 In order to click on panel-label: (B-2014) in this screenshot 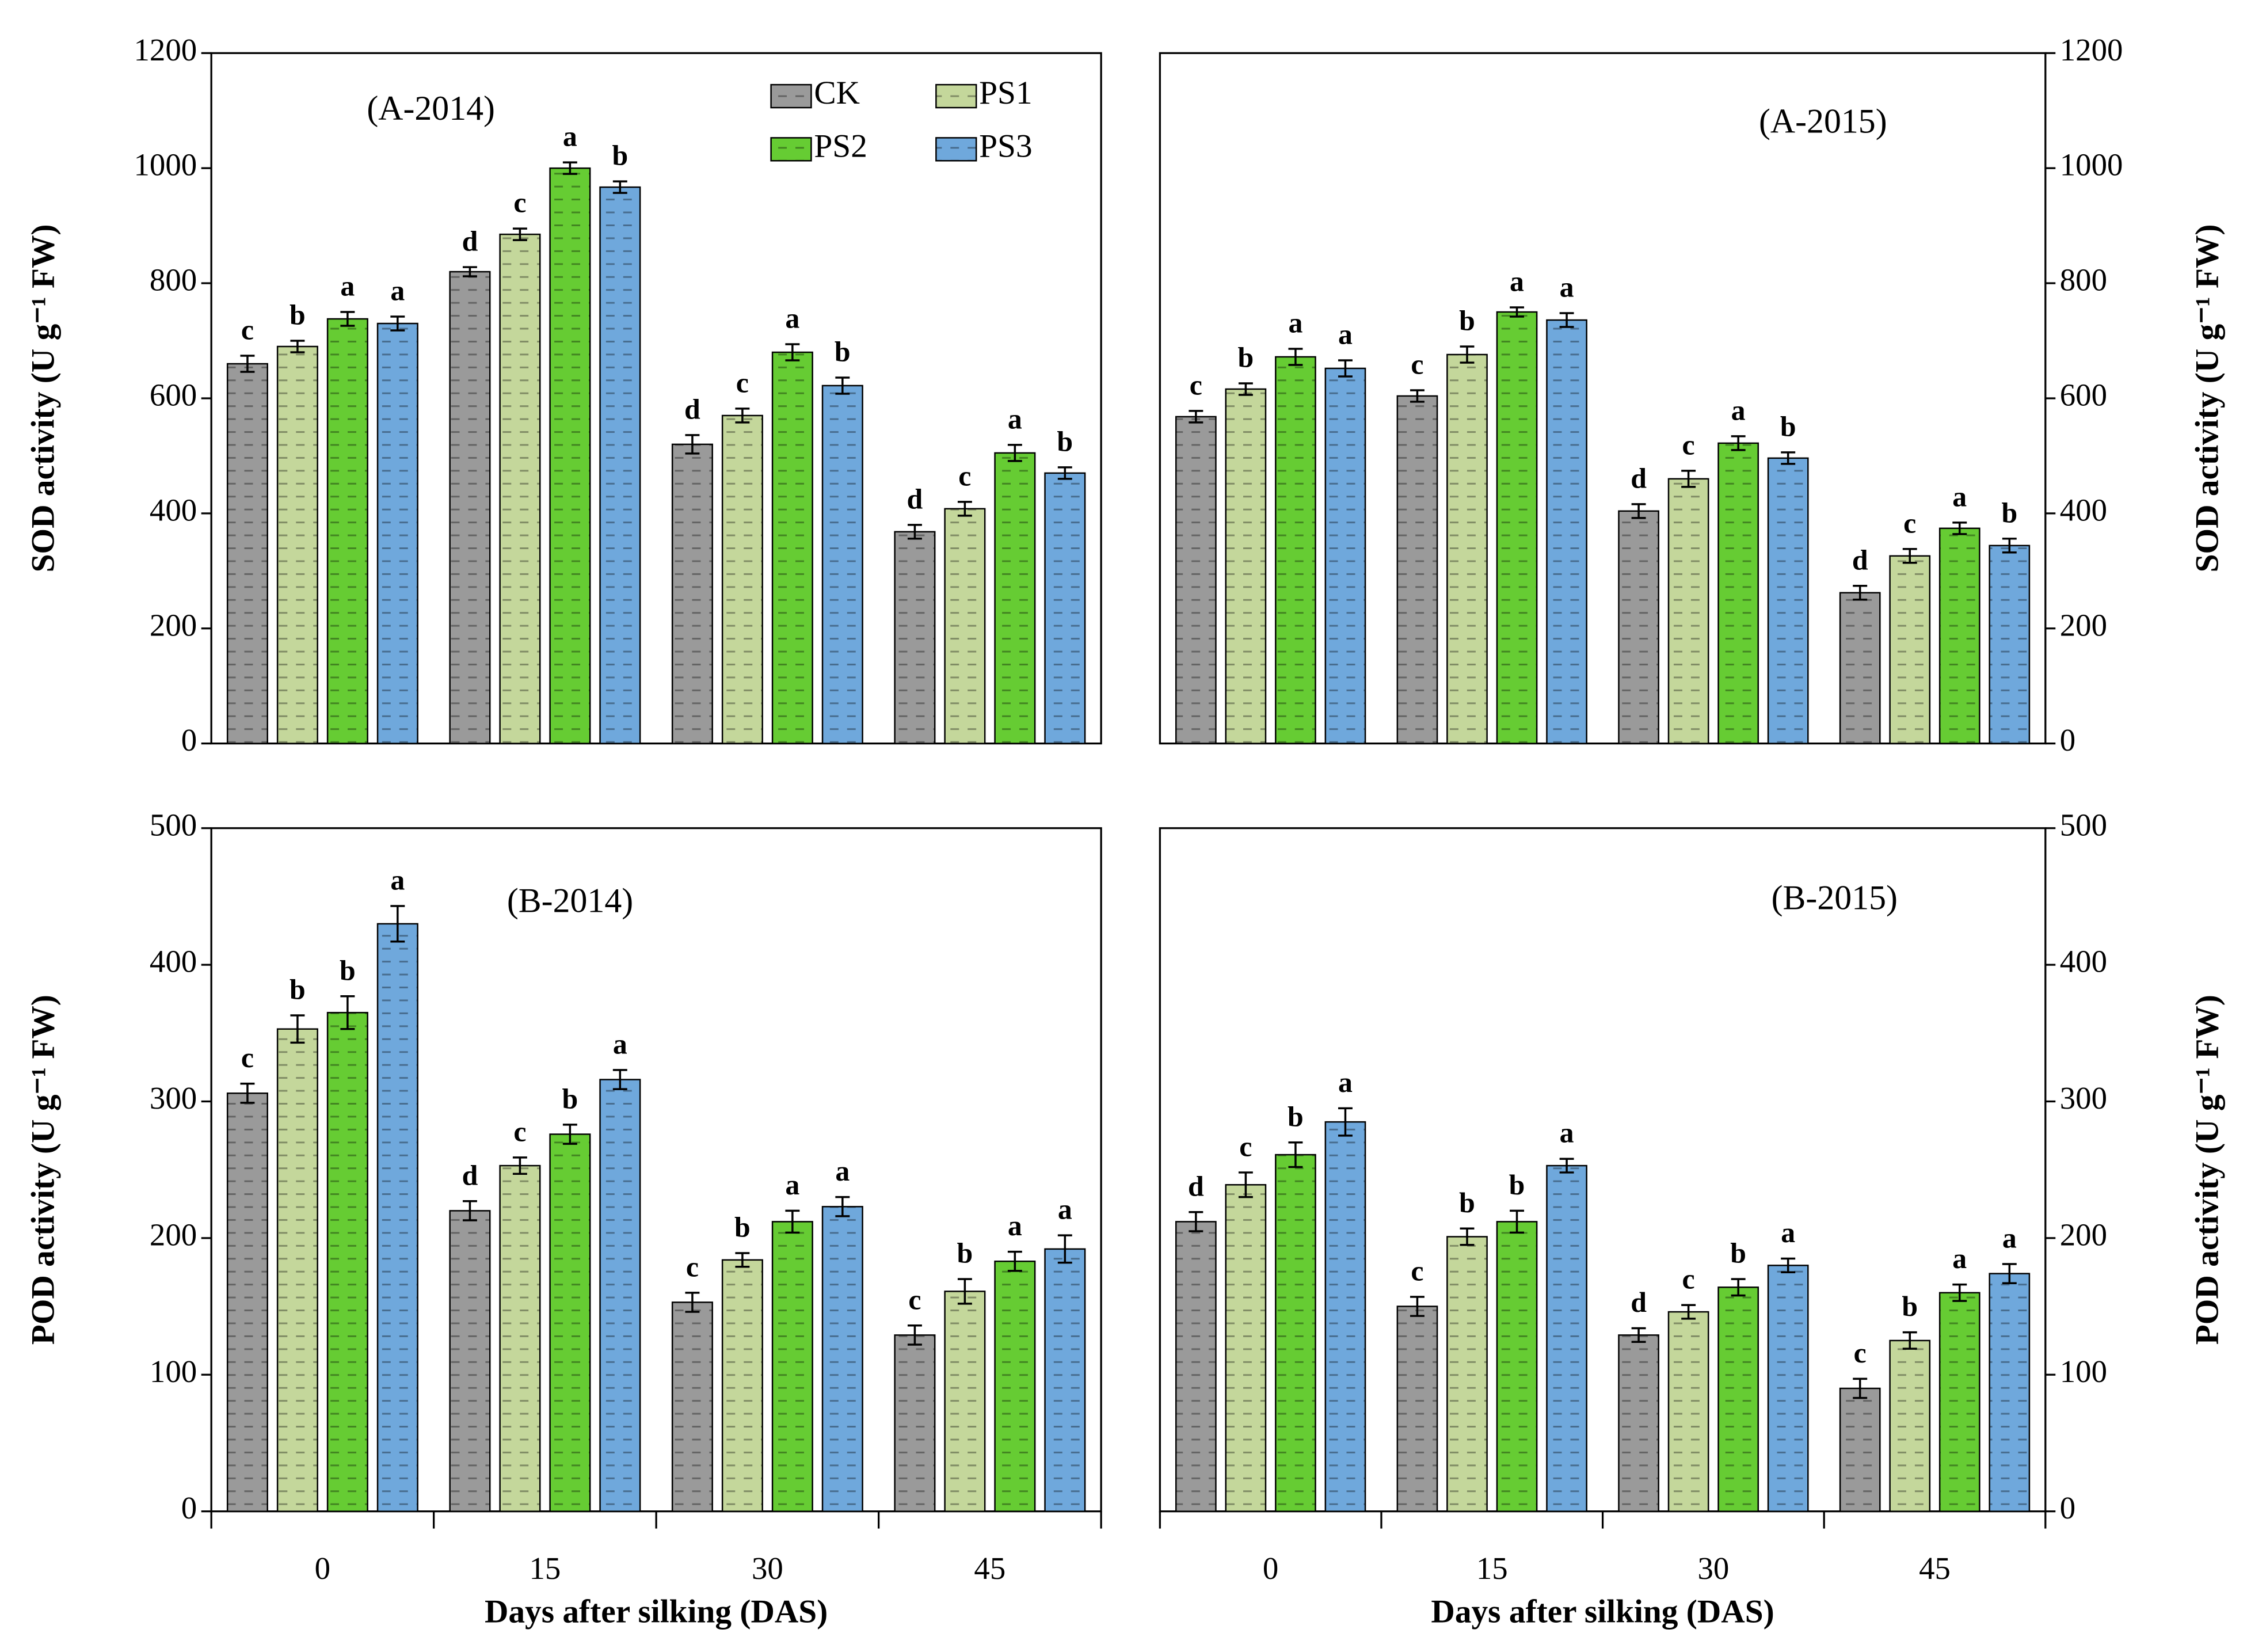, I will do `click(570, 901)`.